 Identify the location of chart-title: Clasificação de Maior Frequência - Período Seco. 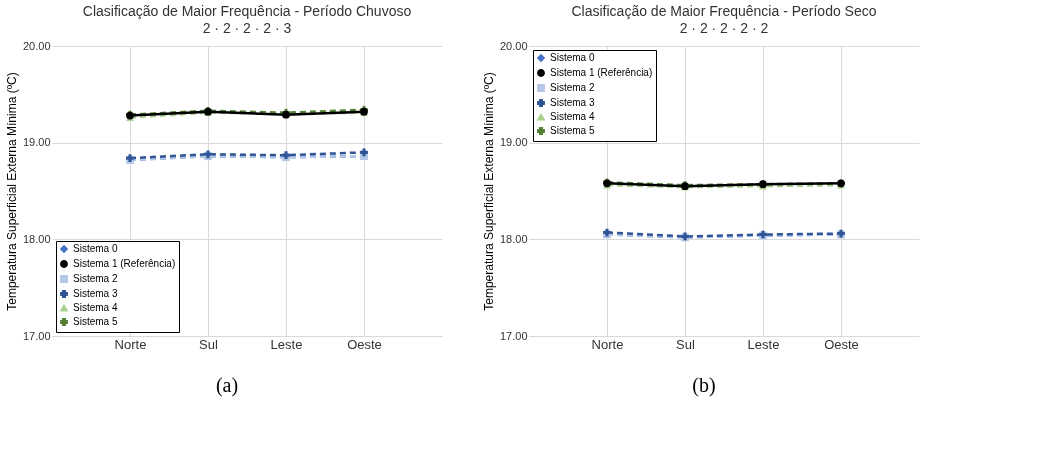
(724, 11).